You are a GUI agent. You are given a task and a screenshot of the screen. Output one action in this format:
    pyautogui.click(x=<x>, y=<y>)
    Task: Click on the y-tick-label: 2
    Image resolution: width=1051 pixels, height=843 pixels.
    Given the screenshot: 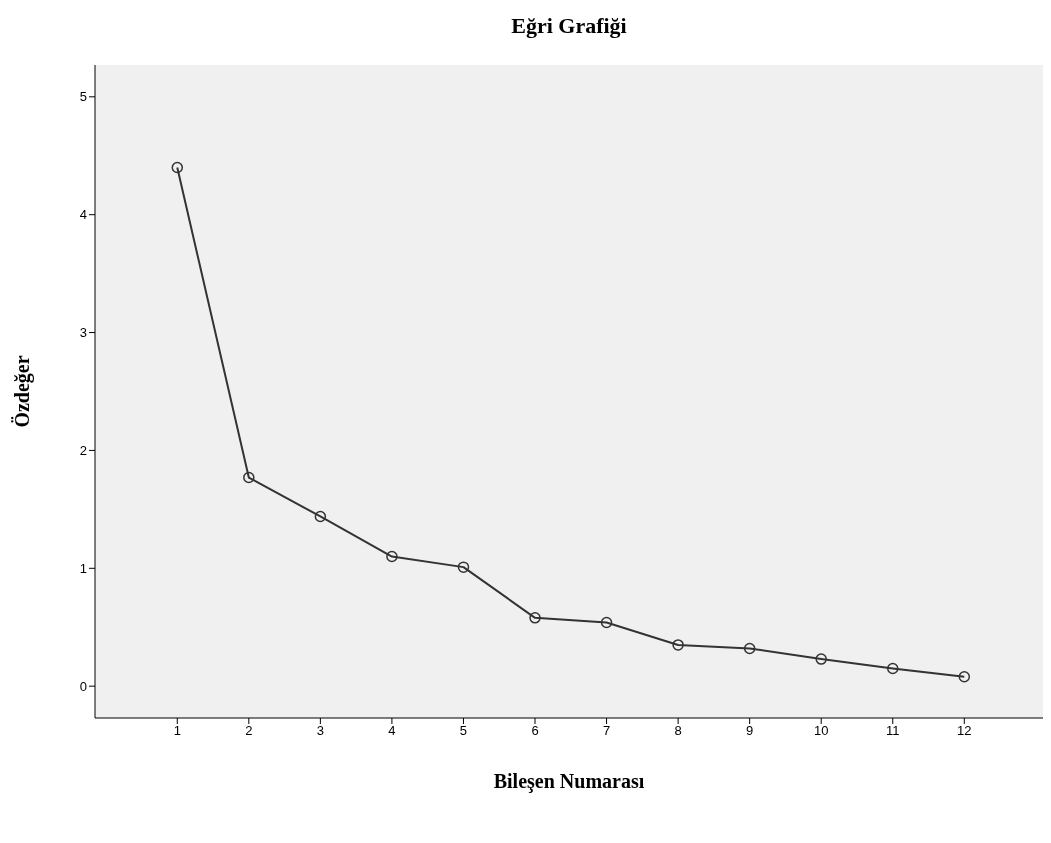 What is the action you would take?
    pyautogui.click(x=83, y=451)
    